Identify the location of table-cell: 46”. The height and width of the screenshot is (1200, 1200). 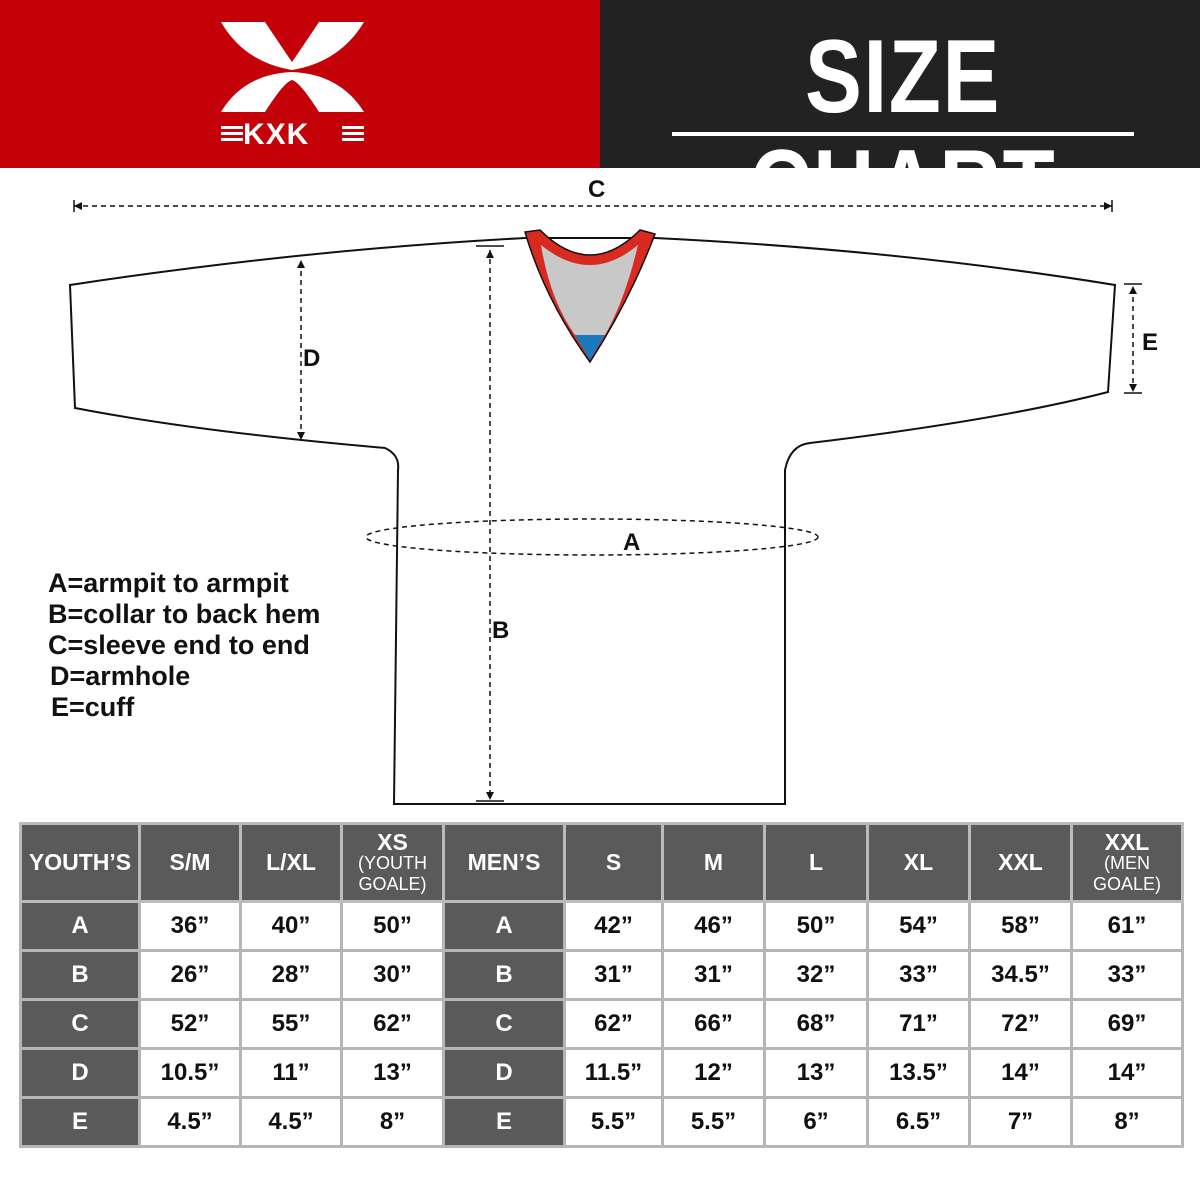
(713, 926).